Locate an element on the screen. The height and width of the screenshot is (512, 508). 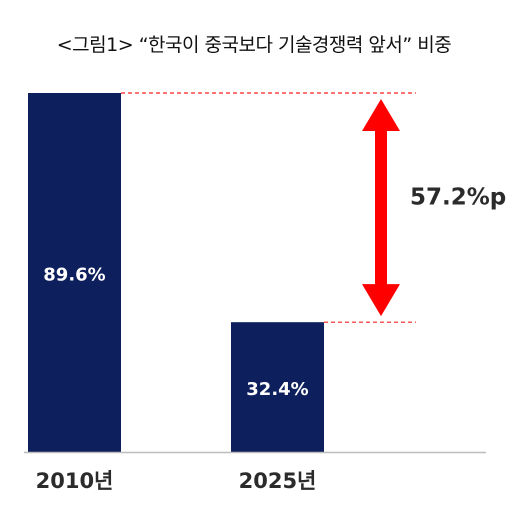
bar-value-label-0: 89.6% is located at coordinates (74, 275).